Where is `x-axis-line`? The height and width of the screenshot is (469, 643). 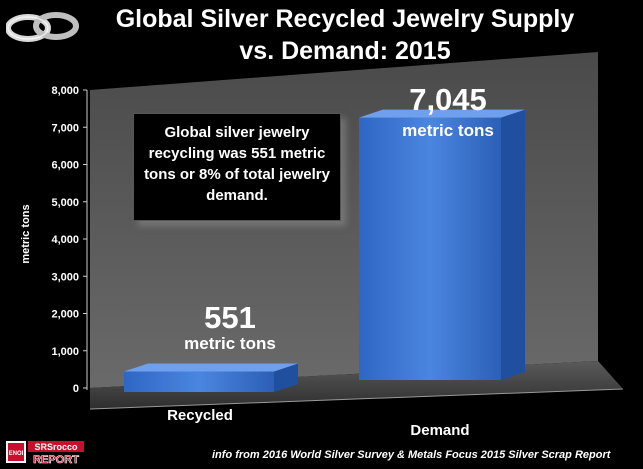
x-axis-line is located at coordinates (356, 399).